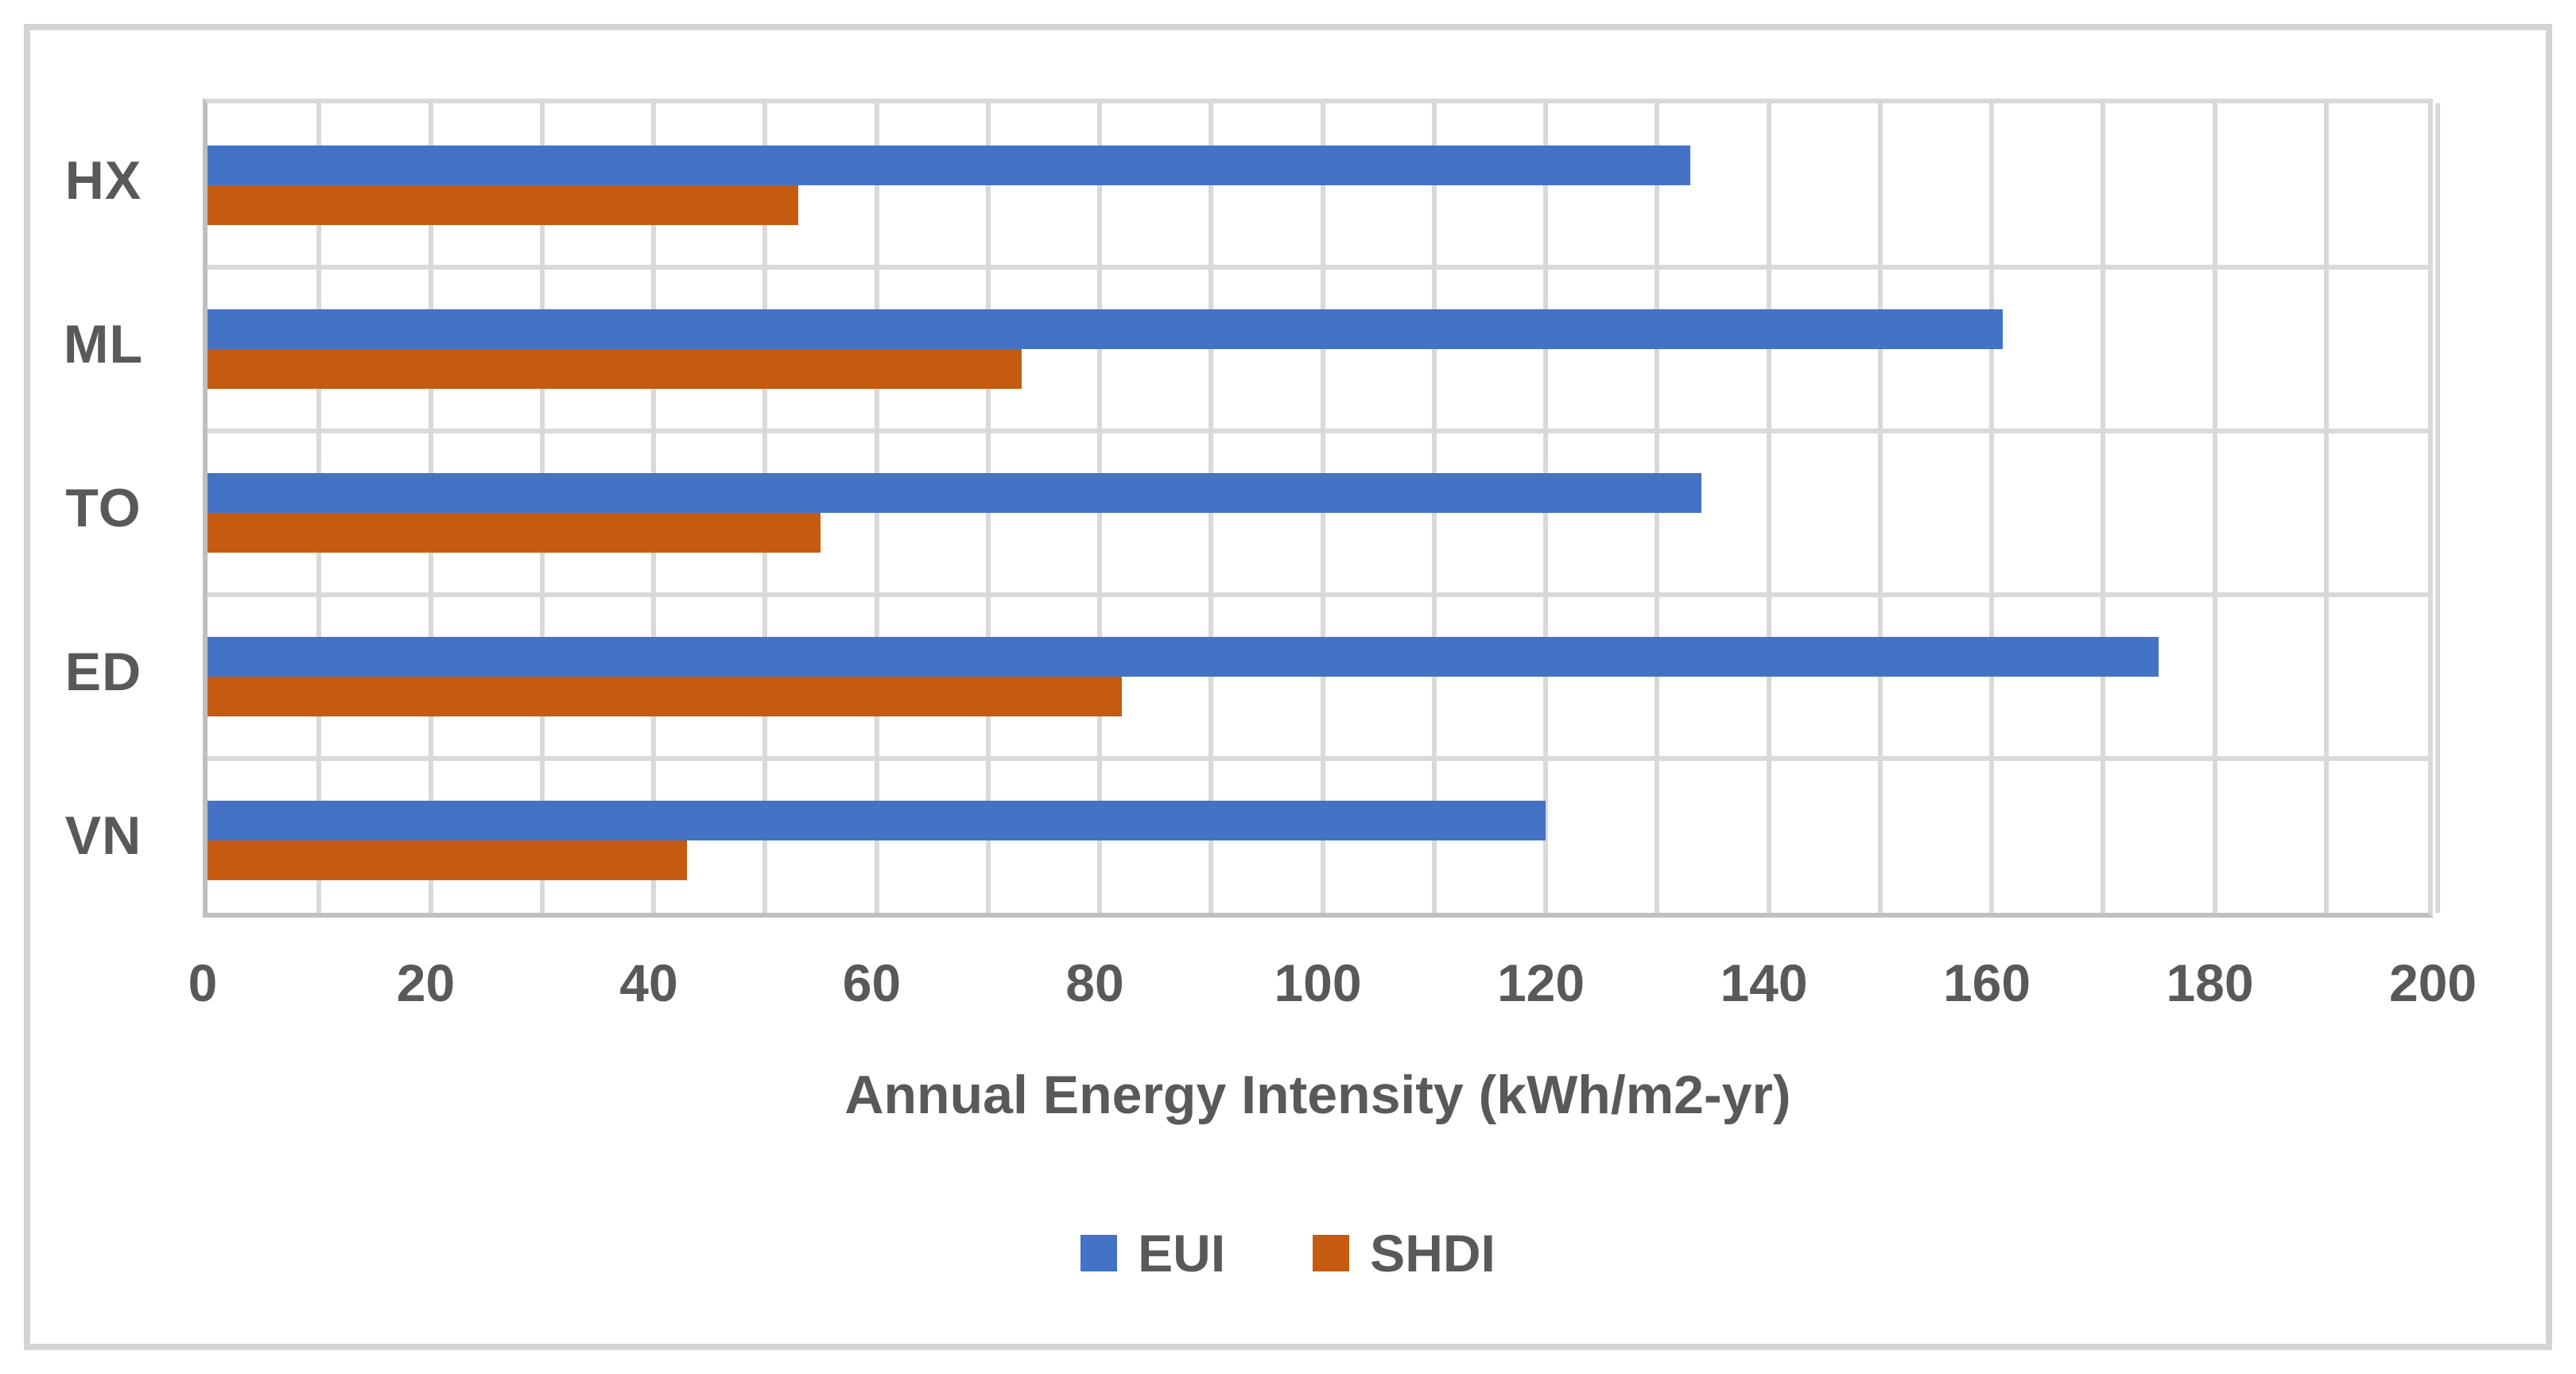 This screenshot has height=1374, width=2576. What do you see at coordinates (950, 165) in the screenshot?
I see `bar-eui-hx` at bounding box center [950, 165].